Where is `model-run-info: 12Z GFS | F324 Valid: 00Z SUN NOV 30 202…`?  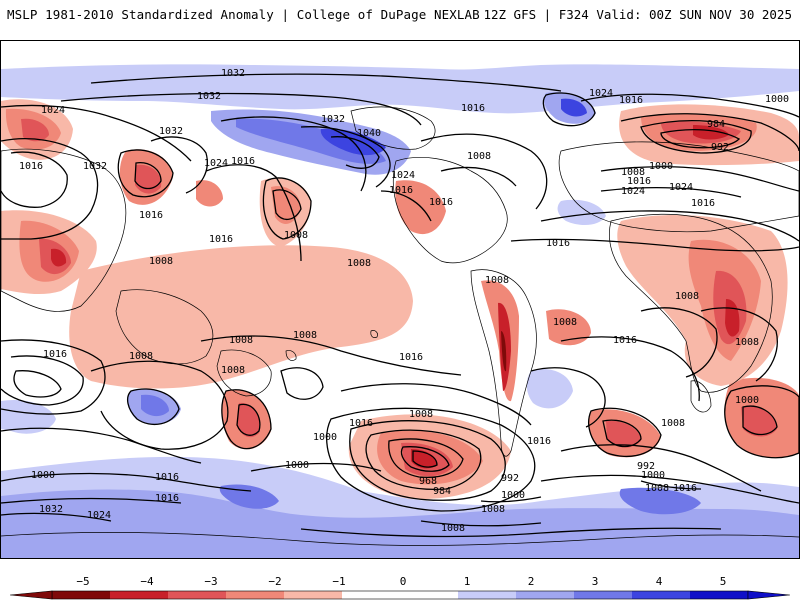
model-run-info: 12Z GFS | F324 Valid: 00Z SUN NOV 30 202… is located at coordinates (637, 14).